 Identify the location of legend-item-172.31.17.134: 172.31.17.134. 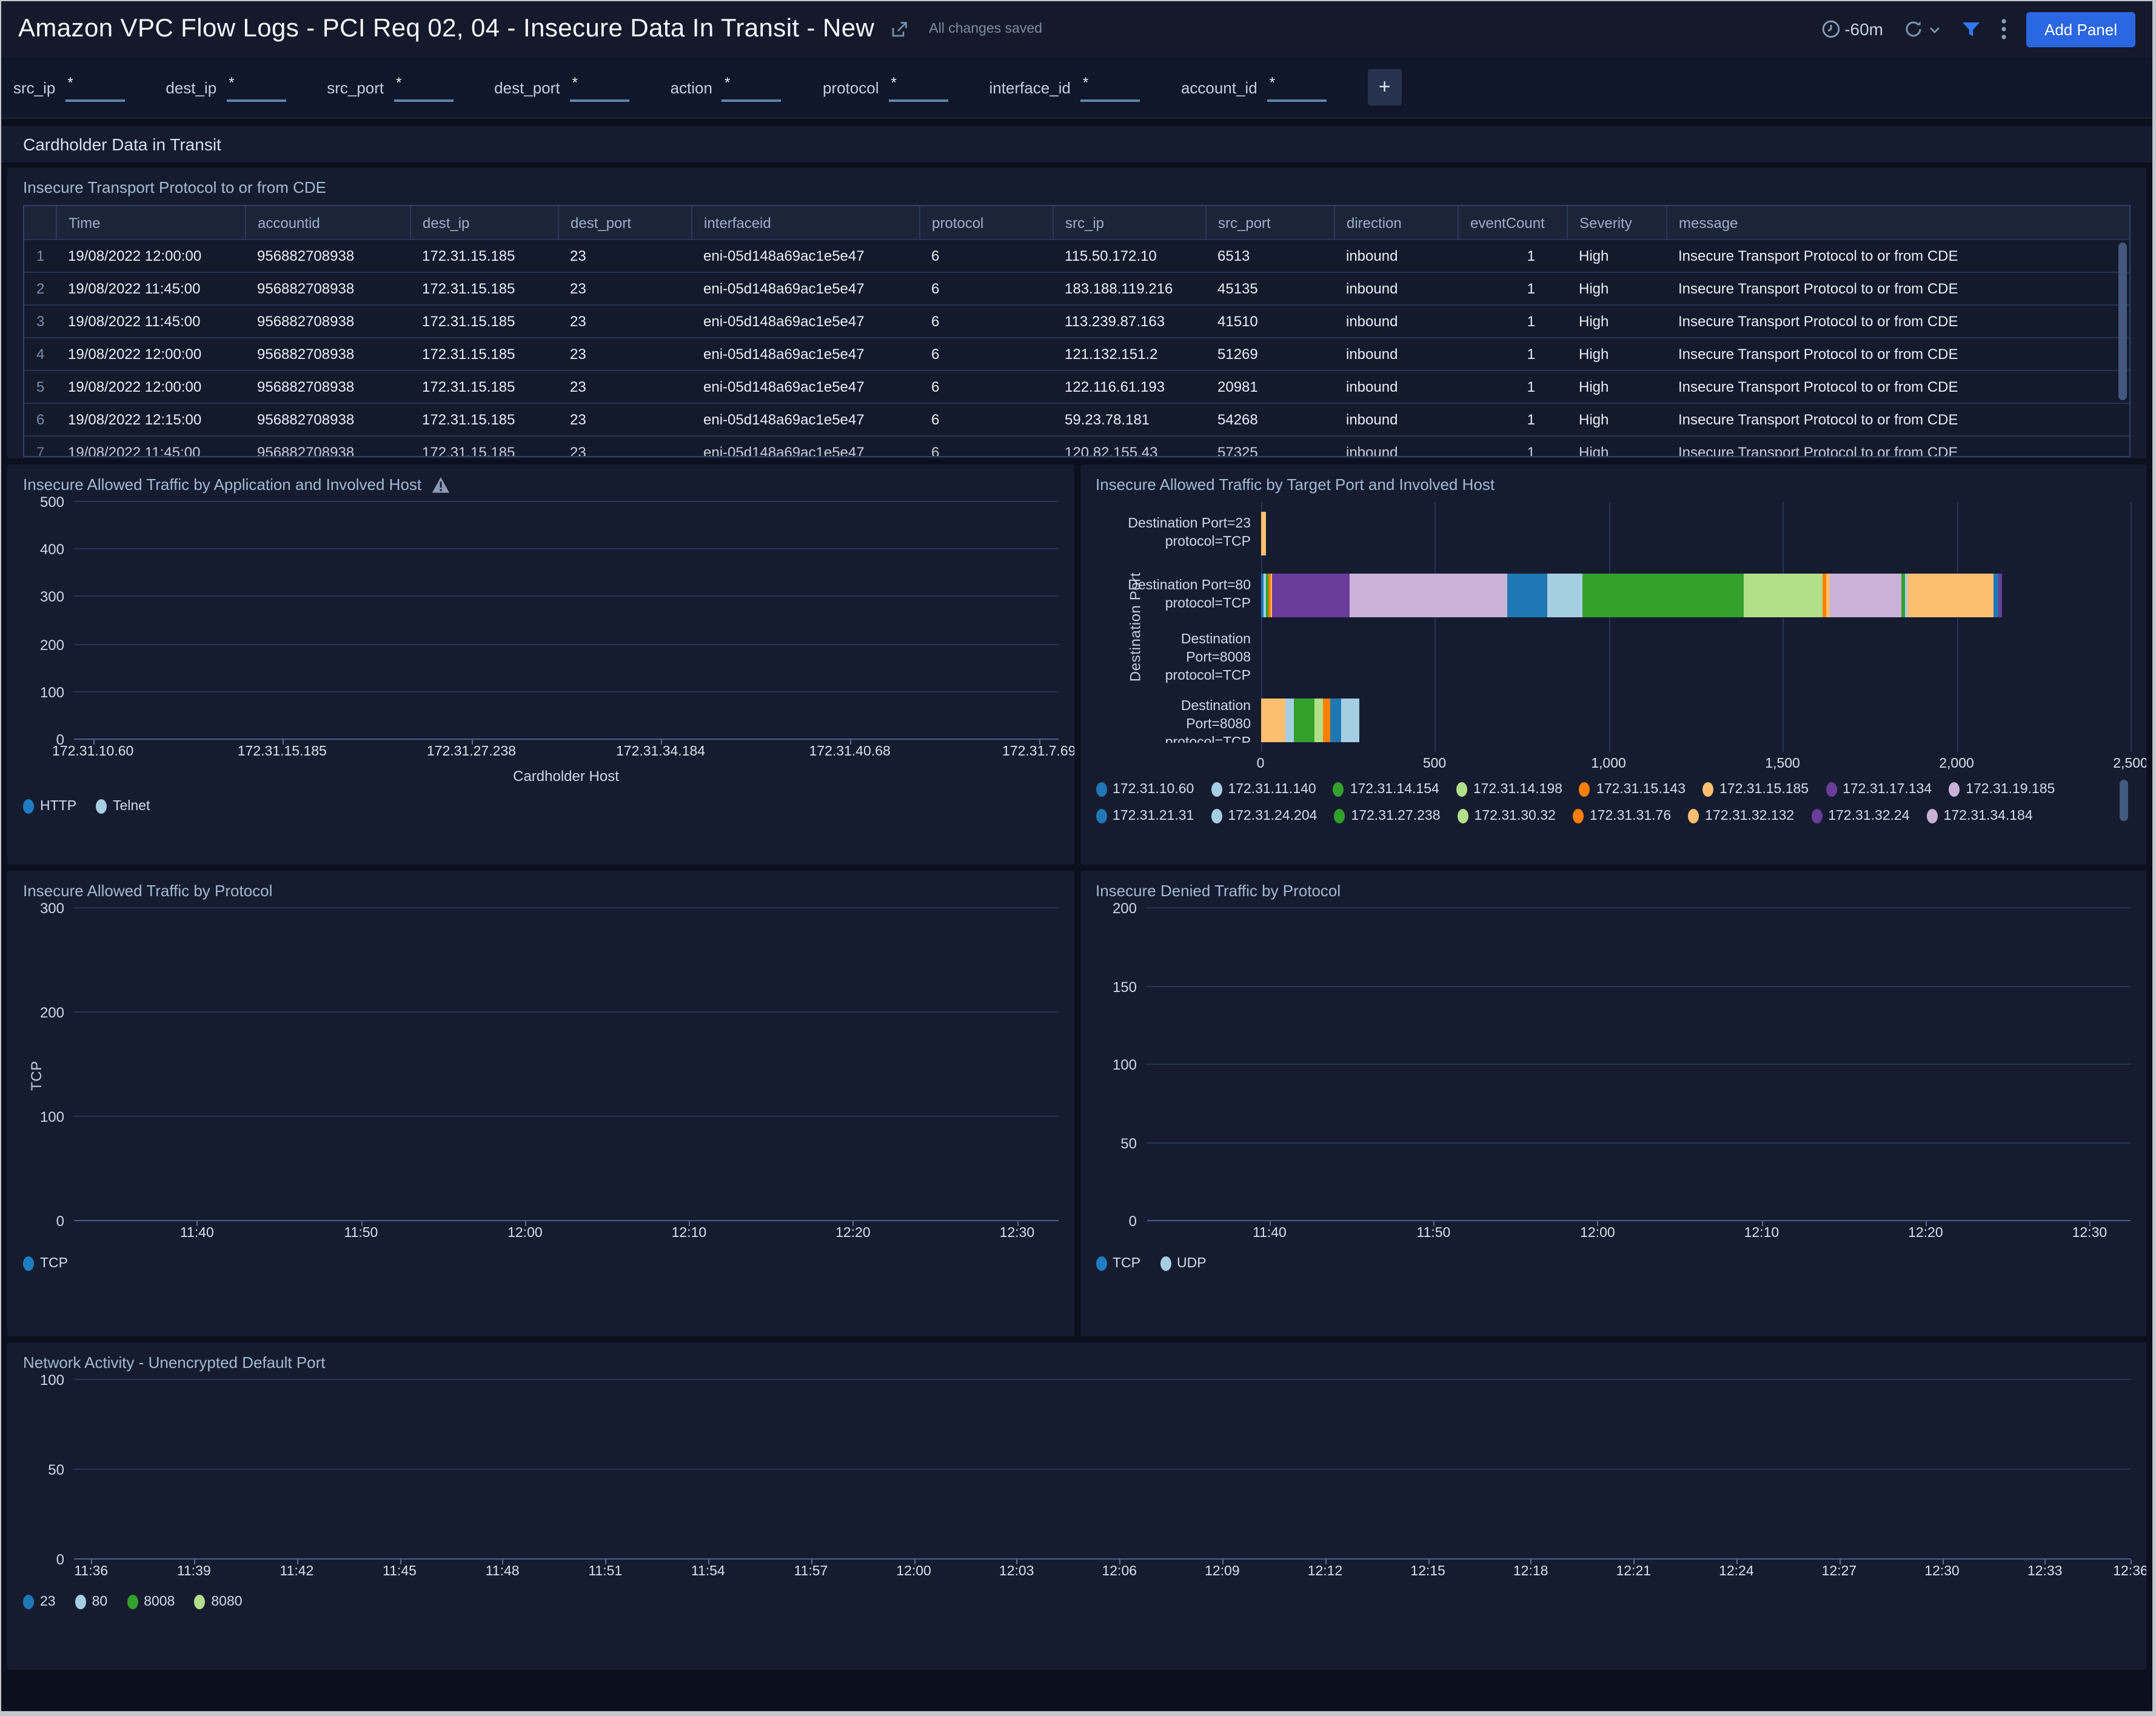
(1879, 789).